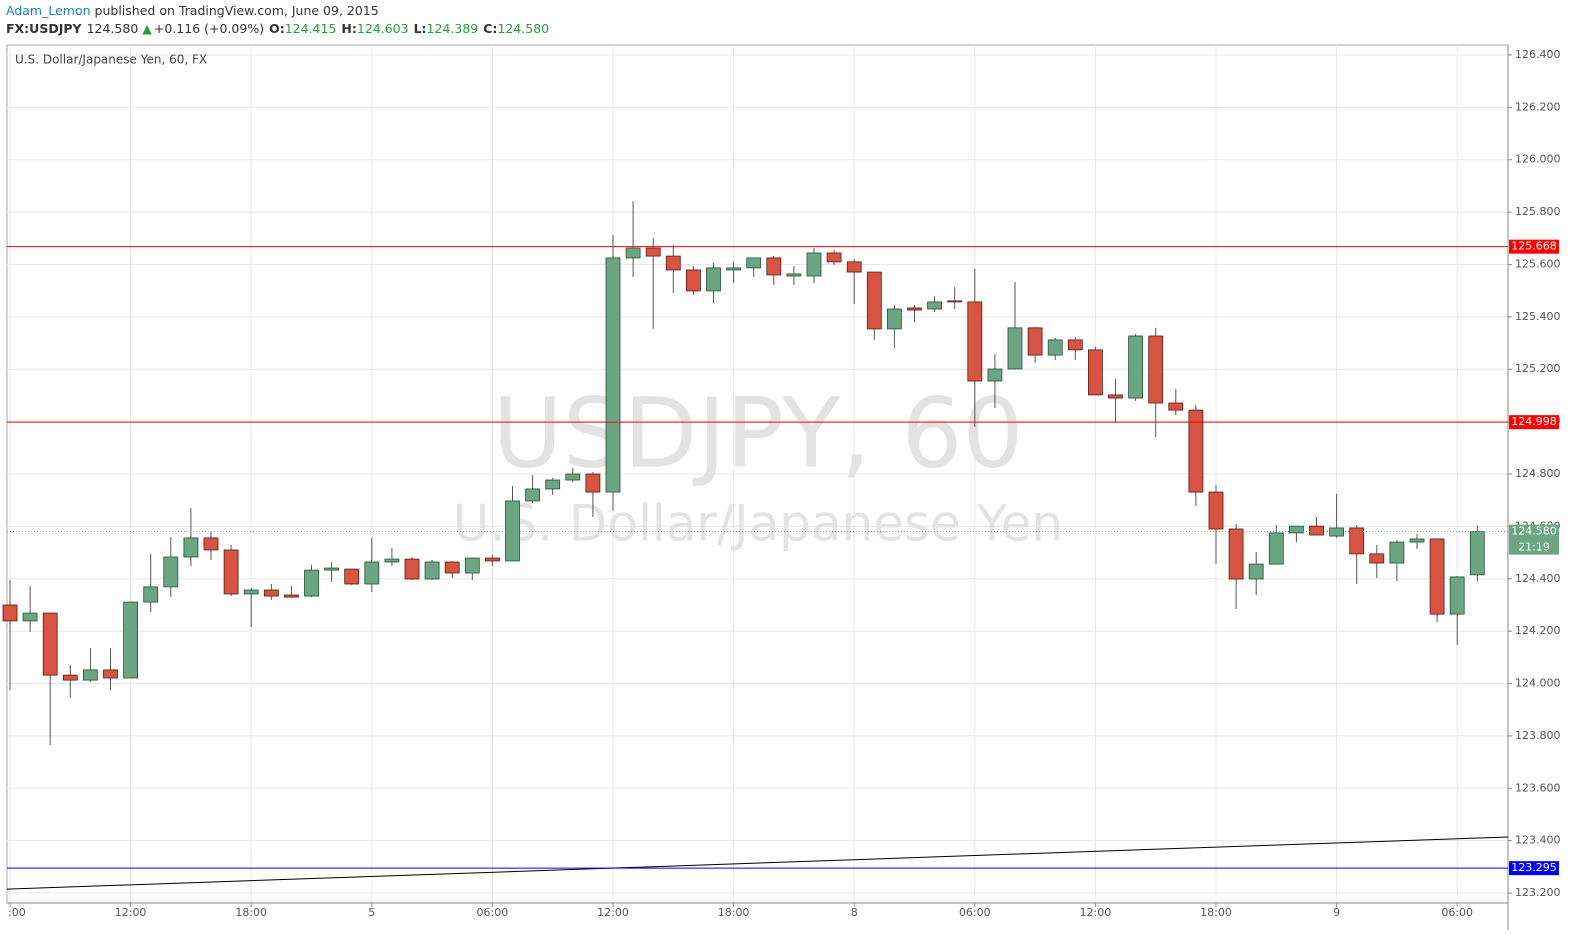  What do you see at coordinates (1538, 106) in the screenshot?
I see `y-tick-label: 126.200` at bounding box center [1538, 106].